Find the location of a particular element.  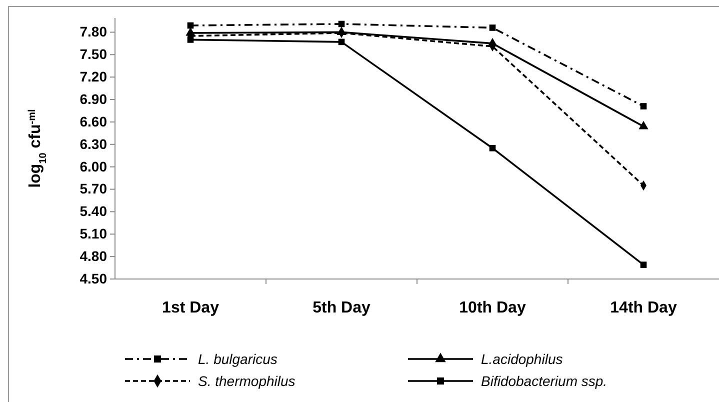

legend-label: S. thermophilus is located at coordinates (247, 381).